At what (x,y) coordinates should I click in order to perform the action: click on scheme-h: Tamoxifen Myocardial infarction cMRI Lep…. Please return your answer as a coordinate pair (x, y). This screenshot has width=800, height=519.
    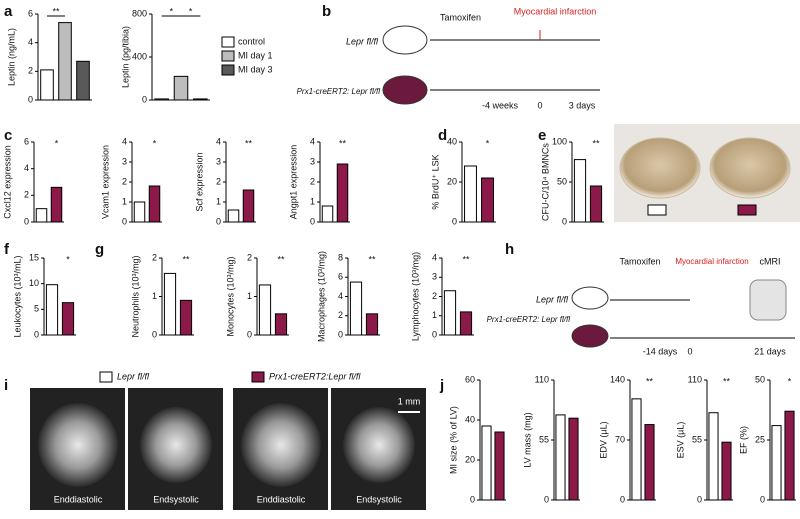
    Looking at the image, I should click on (641, 306).